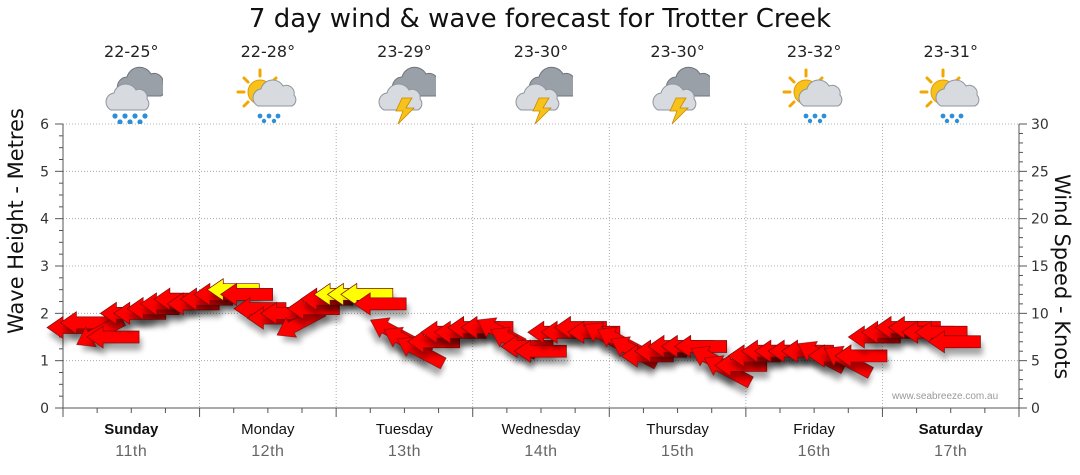 The width and height of the screenshot is (1080, 475). Describe the element at coordinates (1040, 172) in the screenshot. I see `y-right-tick-label: 25` at that location.